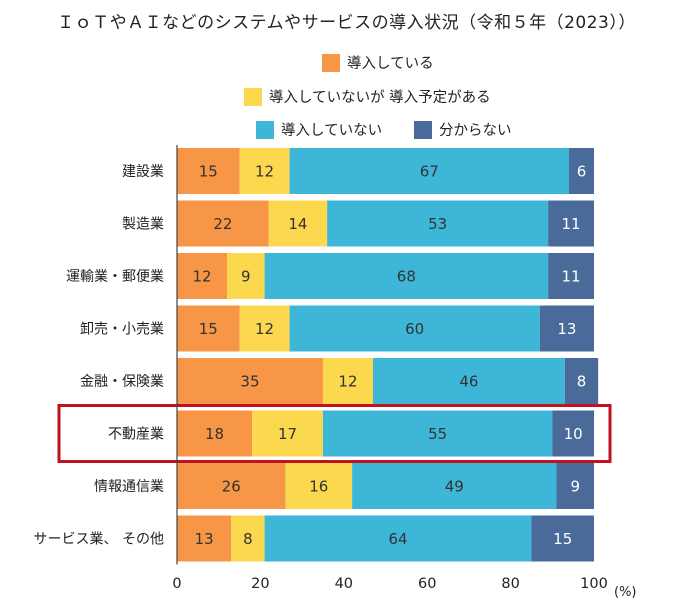 This screenshot has width=693, height=605. I want to click on data-label-r1-s2: 53, so click(437, 224).